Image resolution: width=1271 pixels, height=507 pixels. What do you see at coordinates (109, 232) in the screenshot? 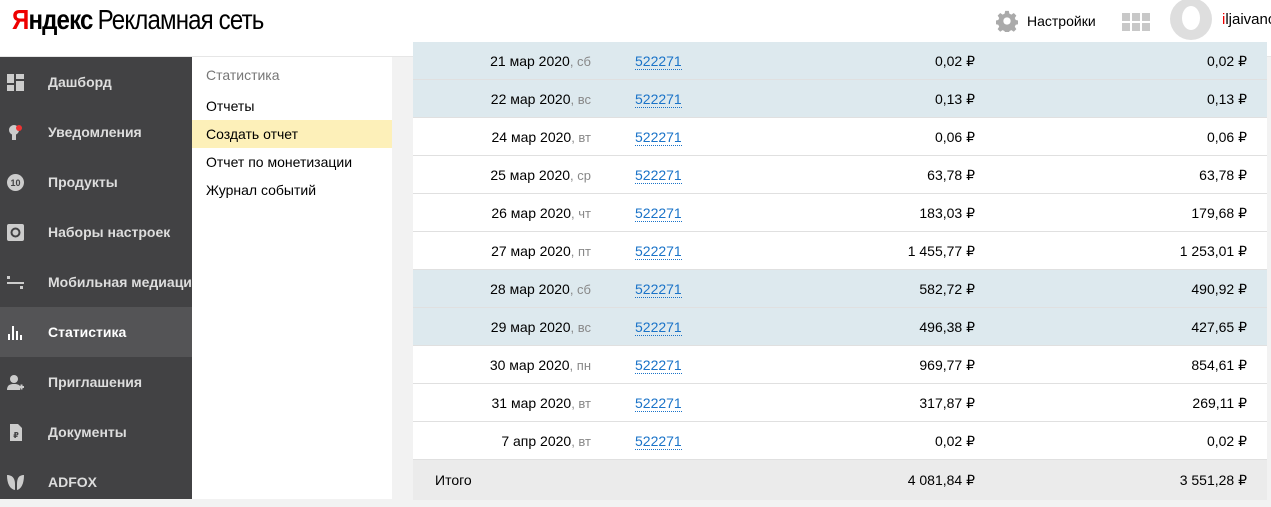
I see `sidebar-item-label: Наборы настроек` at bounding box center [109, 232].